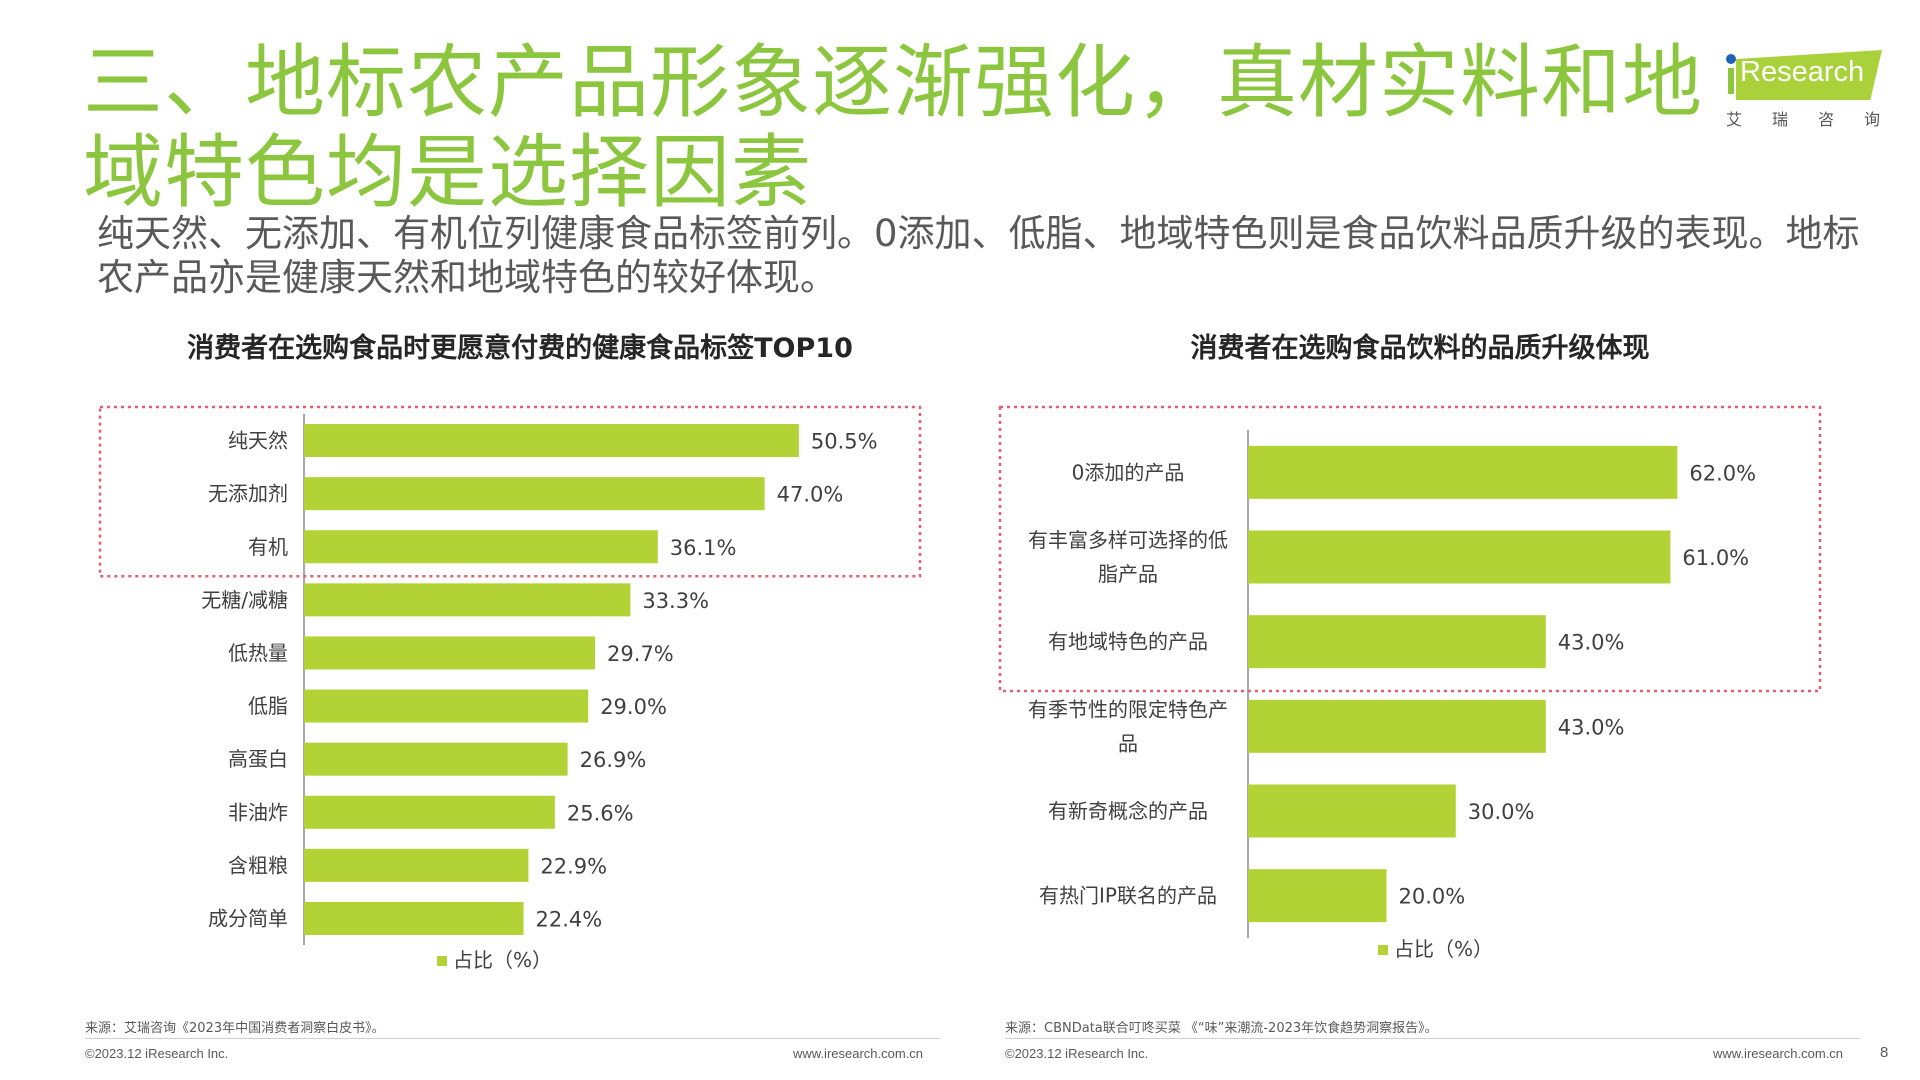 This screenshot has width=1920, height=1080. Describe the element at coordinates (244, 600) in the screenshot. I see `chart-0-category-label: 无糖/减糖` at that location.